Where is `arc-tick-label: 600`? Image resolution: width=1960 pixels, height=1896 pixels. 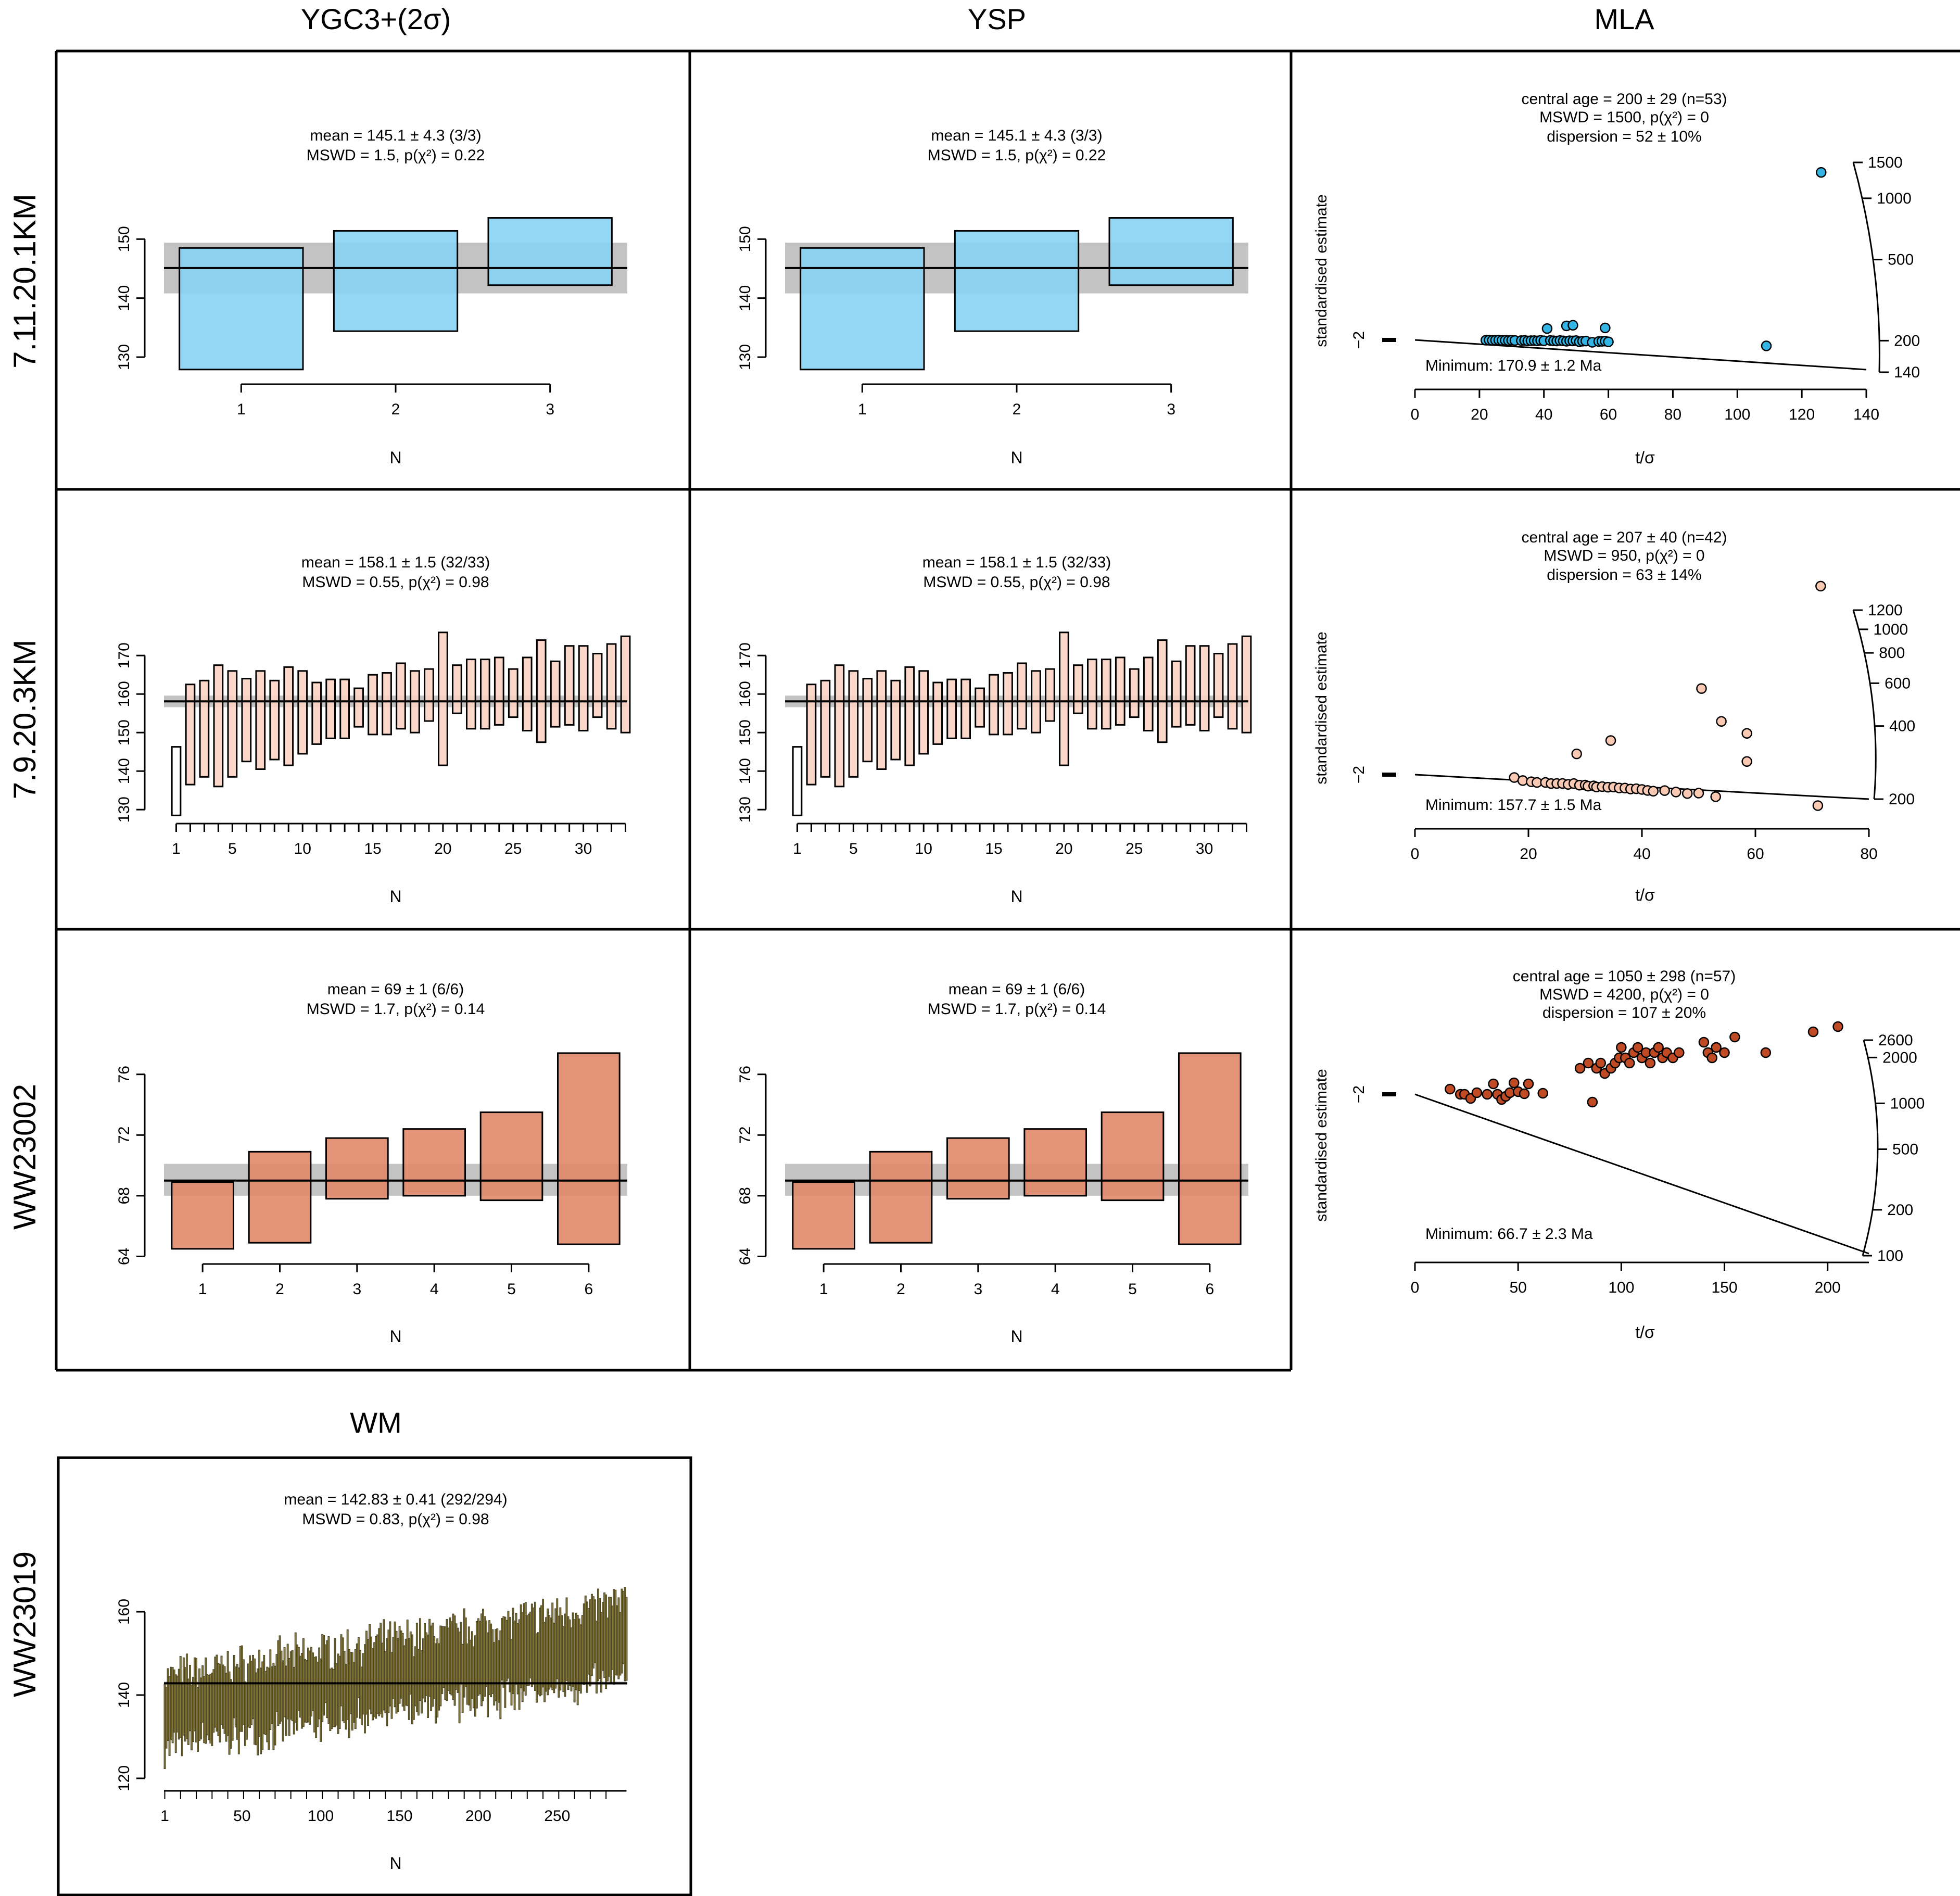 arc-tick-label: 600 is located at coordinates (1898, 683).